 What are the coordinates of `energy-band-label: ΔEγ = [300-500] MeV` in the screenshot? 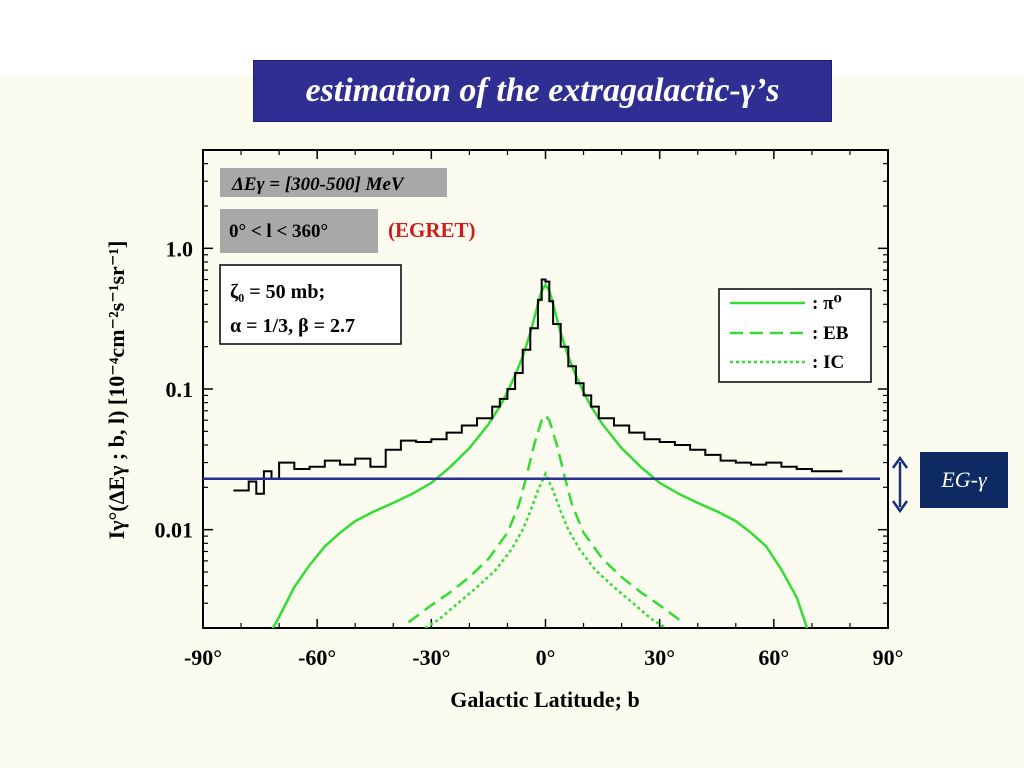 It's located at (318, 184).